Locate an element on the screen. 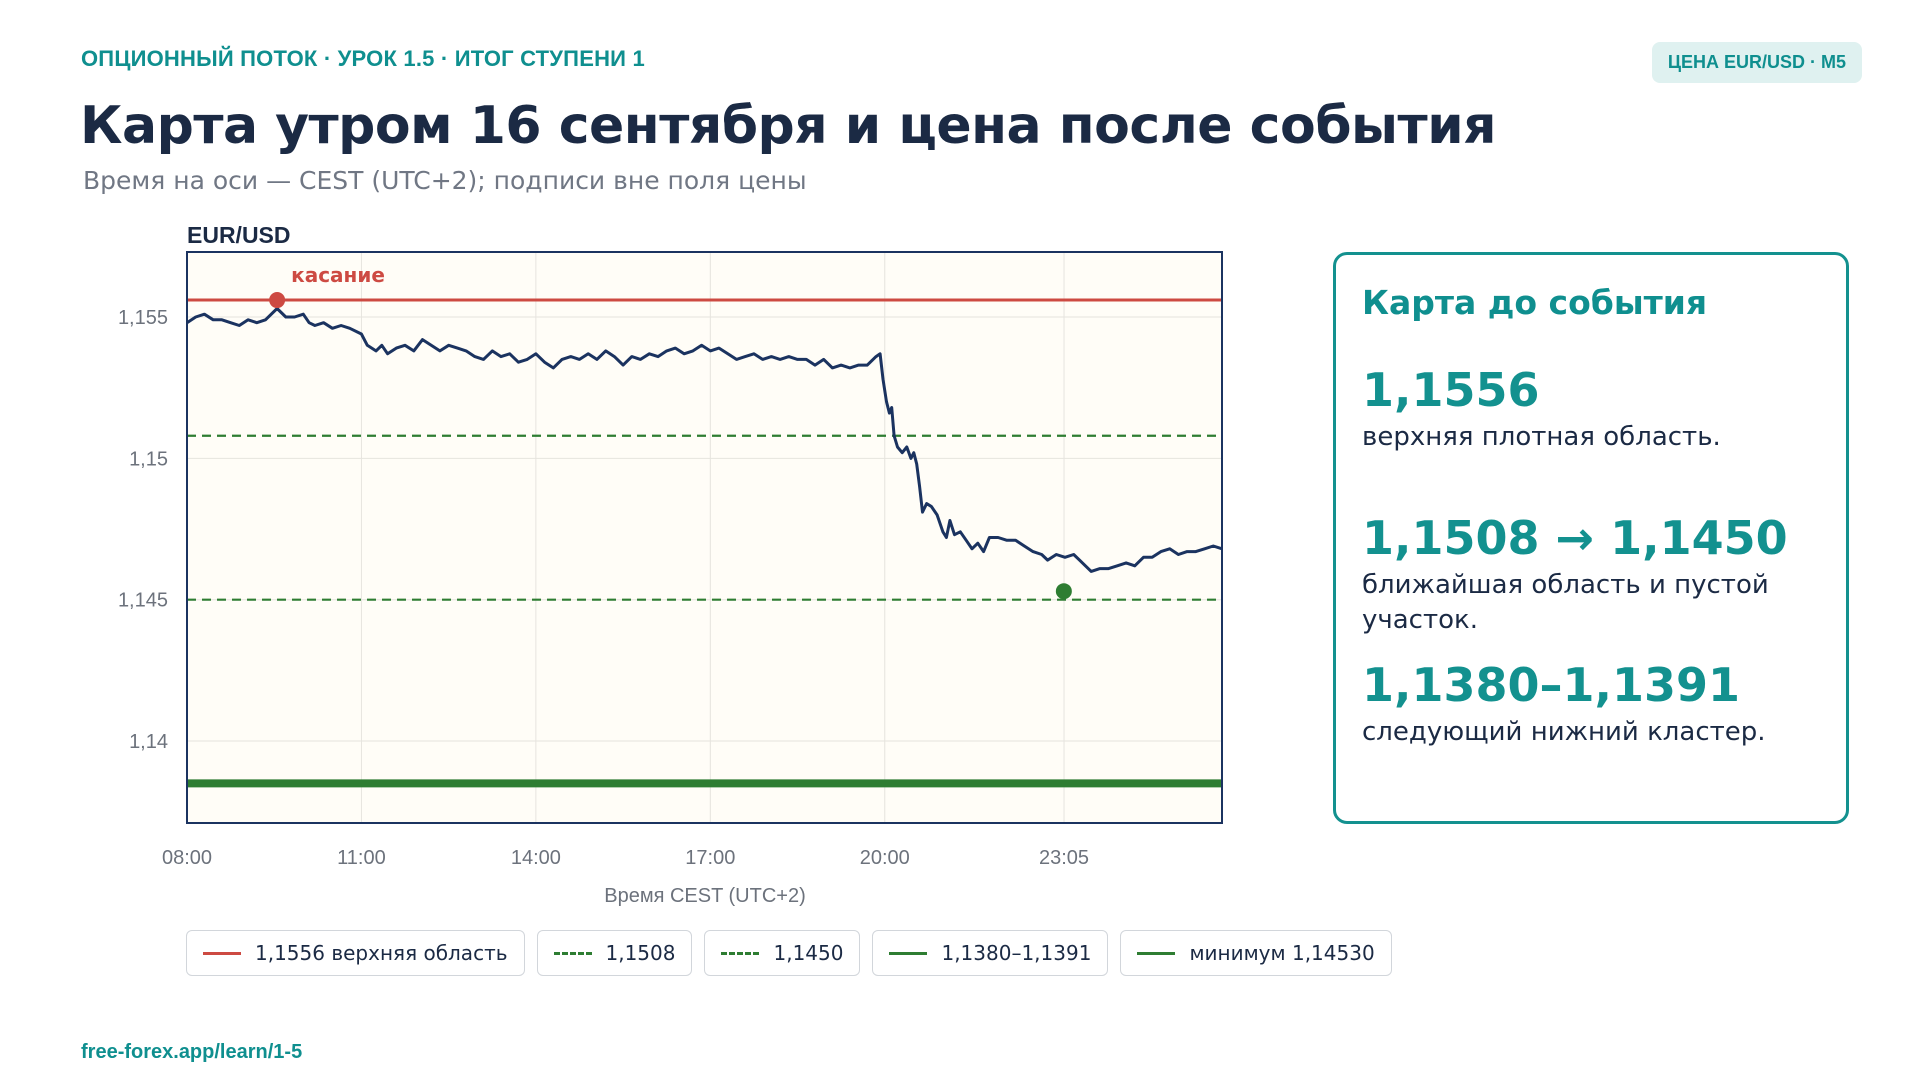  legend-item: 1,1508 is located at coordinates (614, 953).